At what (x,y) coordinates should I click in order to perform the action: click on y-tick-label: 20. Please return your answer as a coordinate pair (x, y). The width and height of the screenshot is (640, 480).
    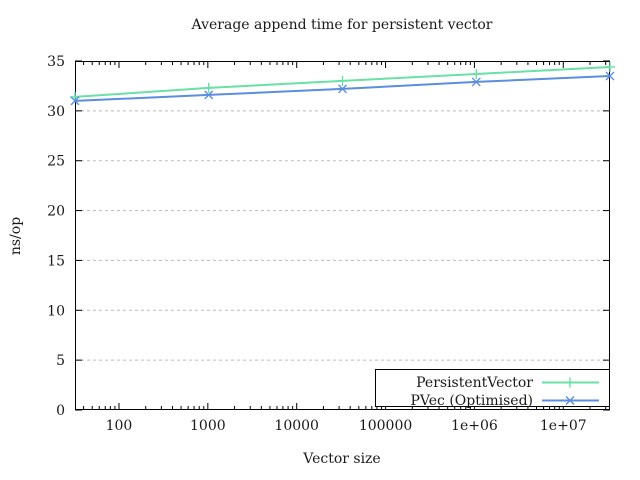
    Looking at the image, I should click on (56, 212).